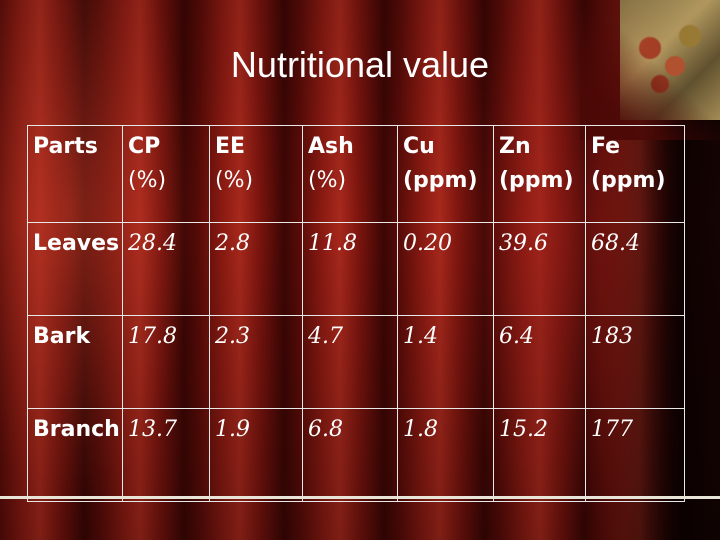  Describe the element at coordinates (230, 146) in the screenshot. I see `header-label: EE` at that location.